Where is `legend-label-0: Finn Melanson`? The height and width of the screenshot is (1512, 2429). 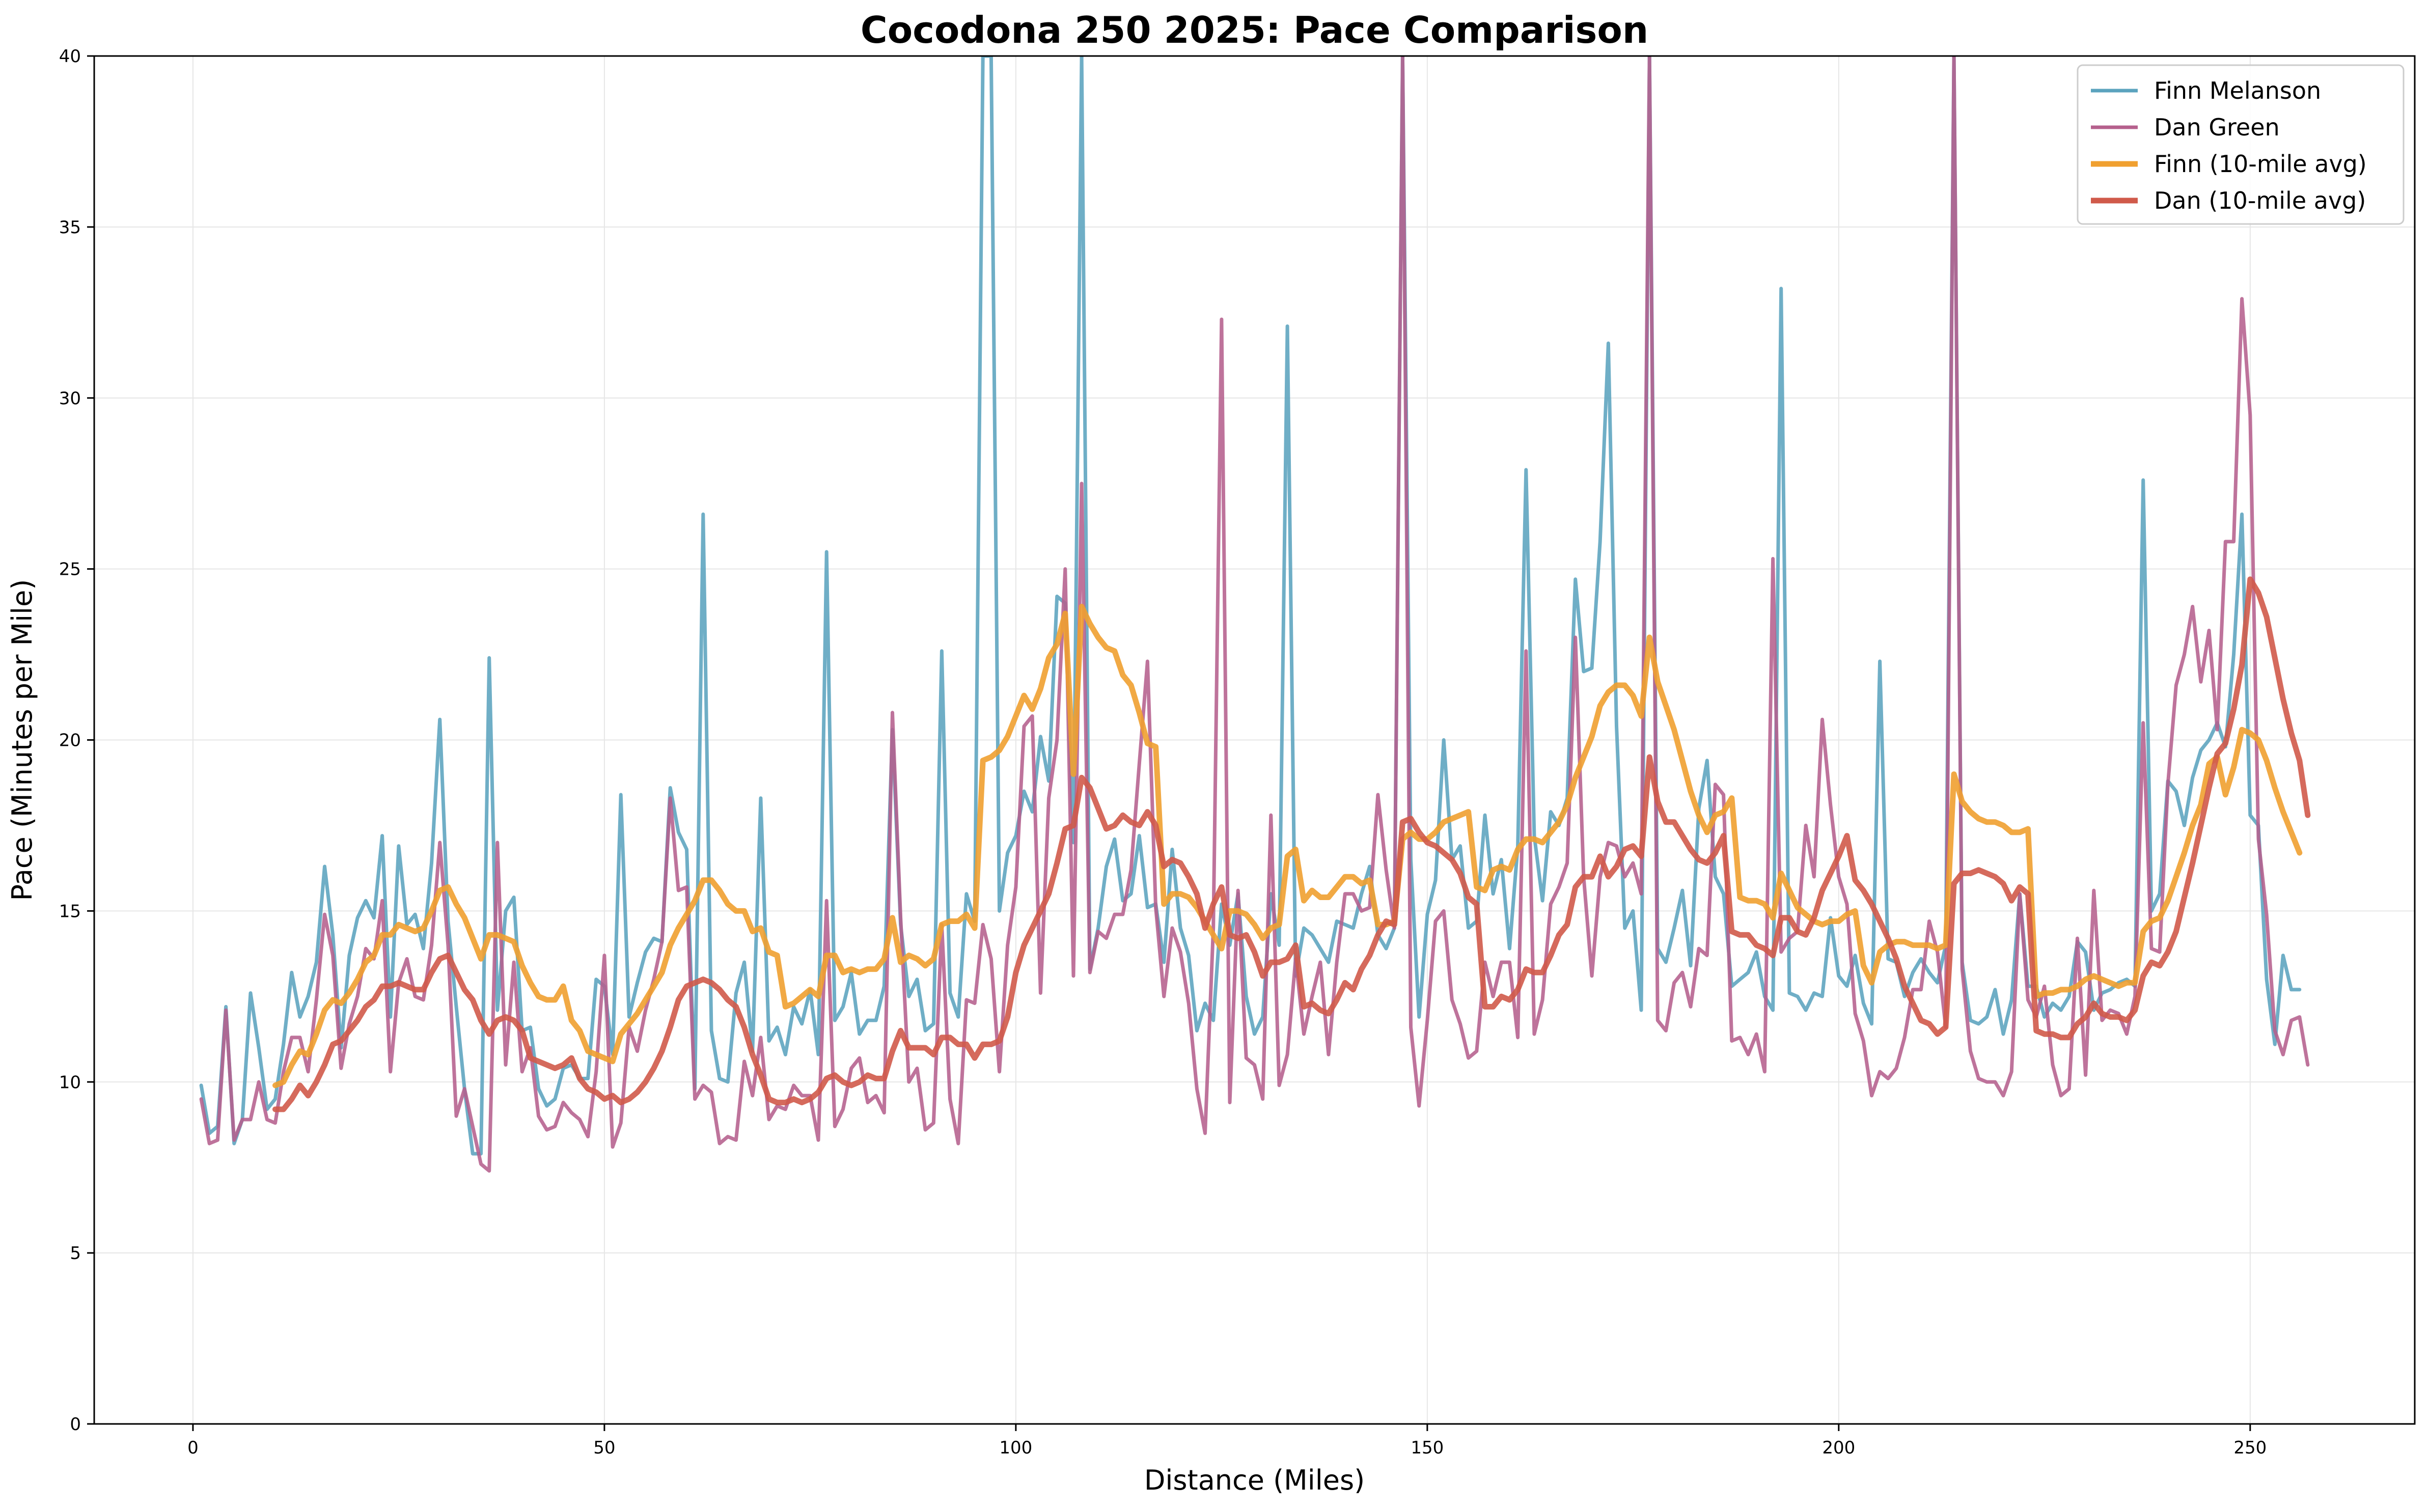
legend-label-0: Finn Melanson is located at coordinates (2237, 90).